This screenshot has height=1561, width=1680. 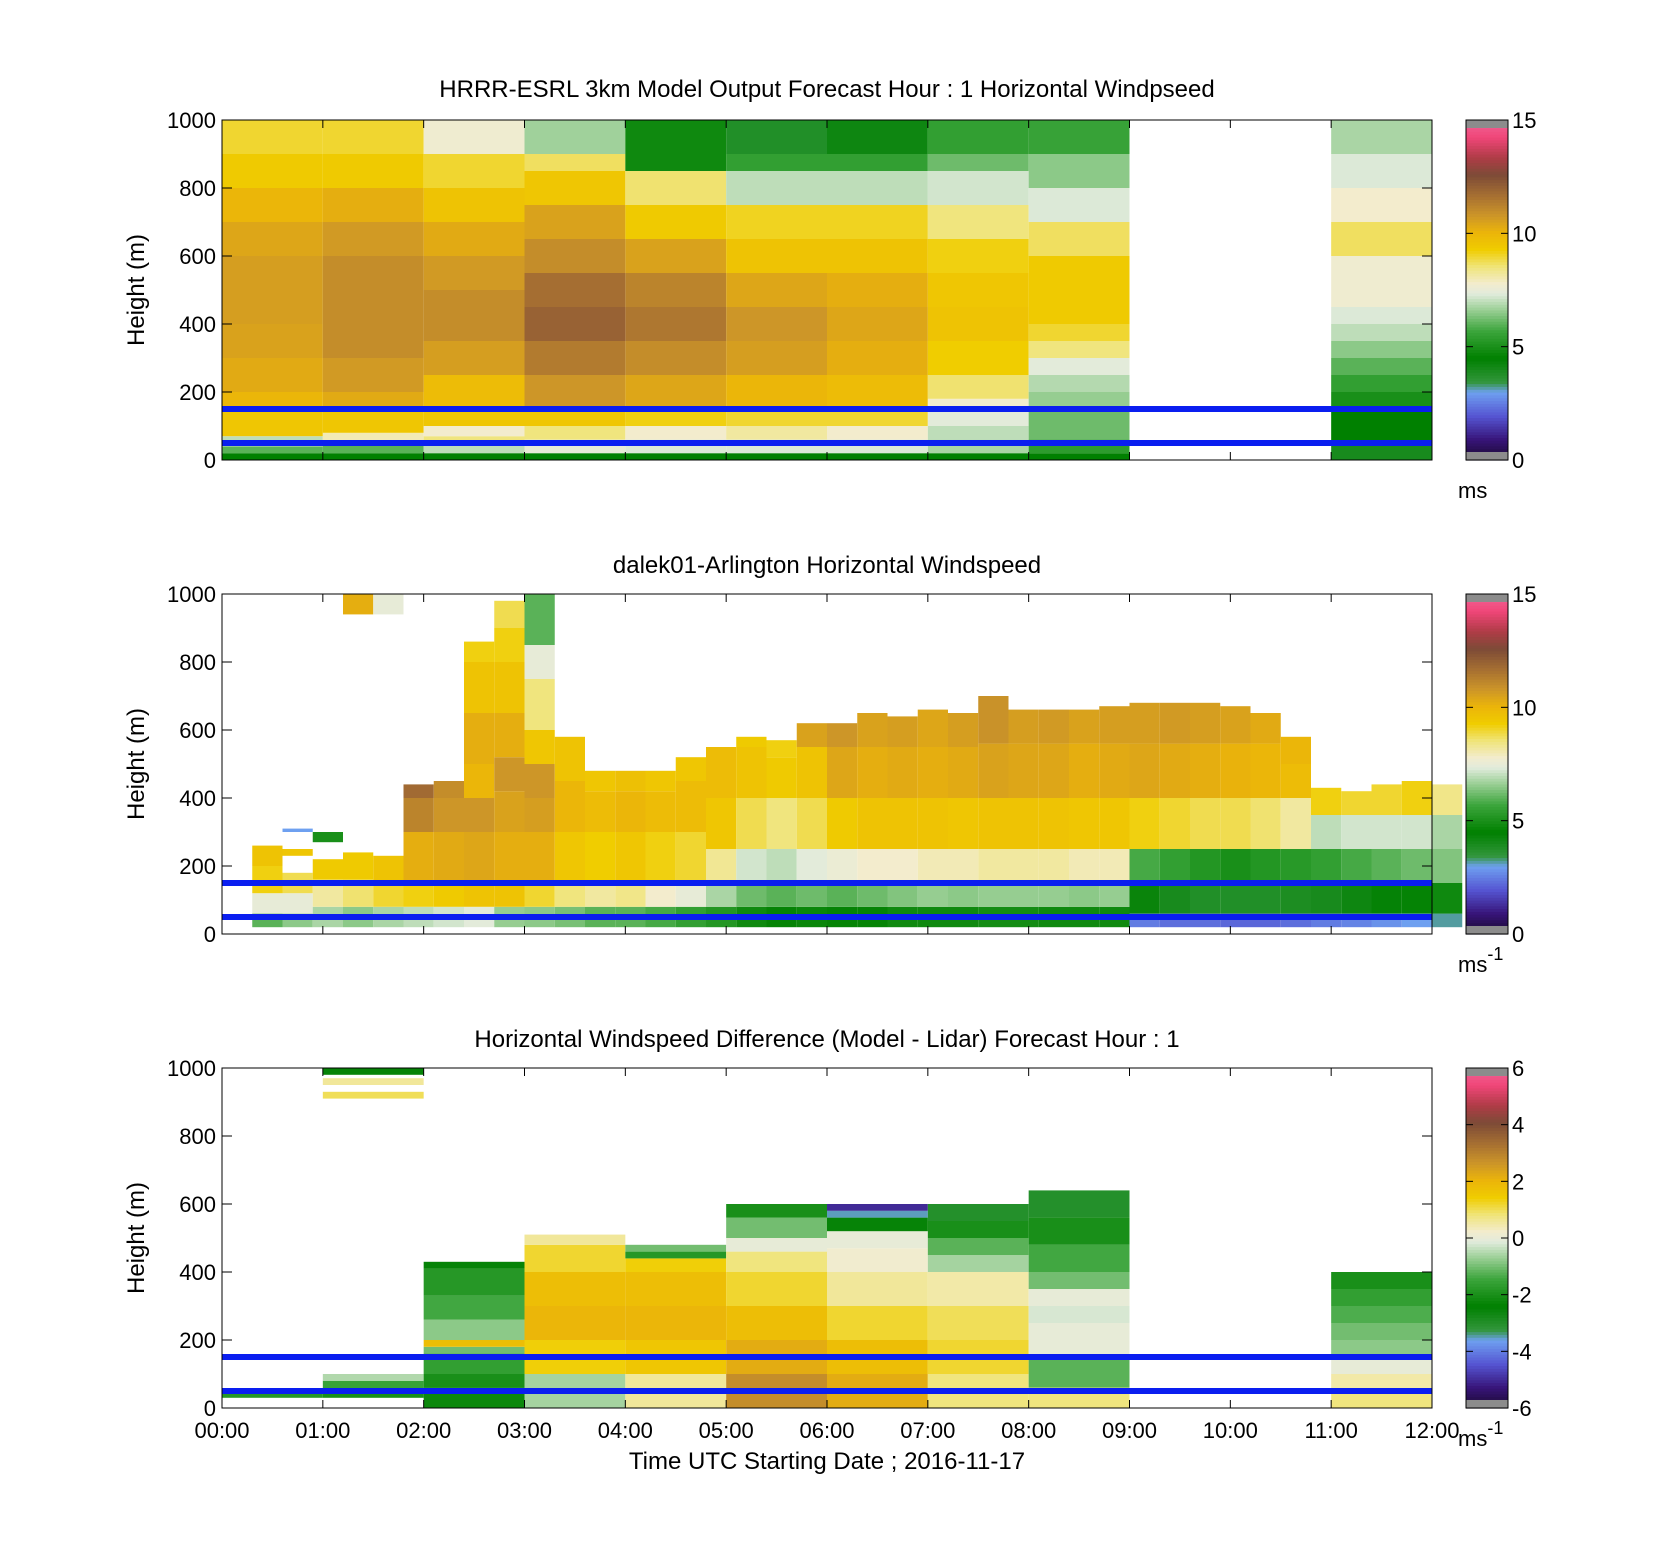 I want to click on x-tick-label: 05:00, so click(x=726, y=1430).